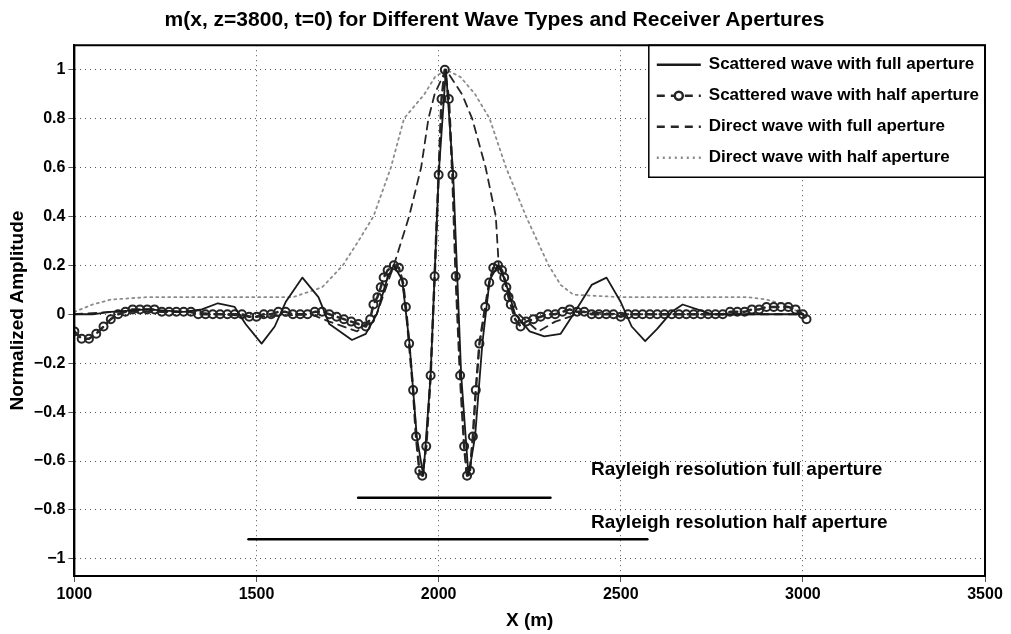  Describe the element at coordinates (985, 594) in the screenshot. I see `x-tick-label: 3500` at that location.